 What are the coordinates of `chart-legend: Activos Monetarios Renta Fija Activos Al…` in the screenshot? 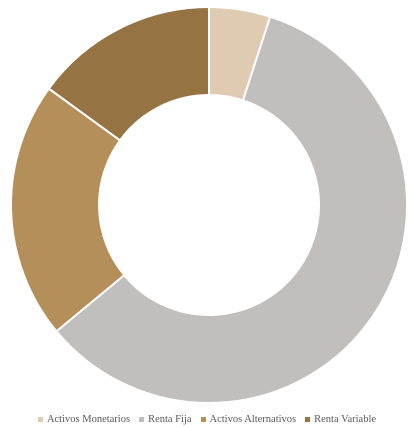 It's located at (207, 419).